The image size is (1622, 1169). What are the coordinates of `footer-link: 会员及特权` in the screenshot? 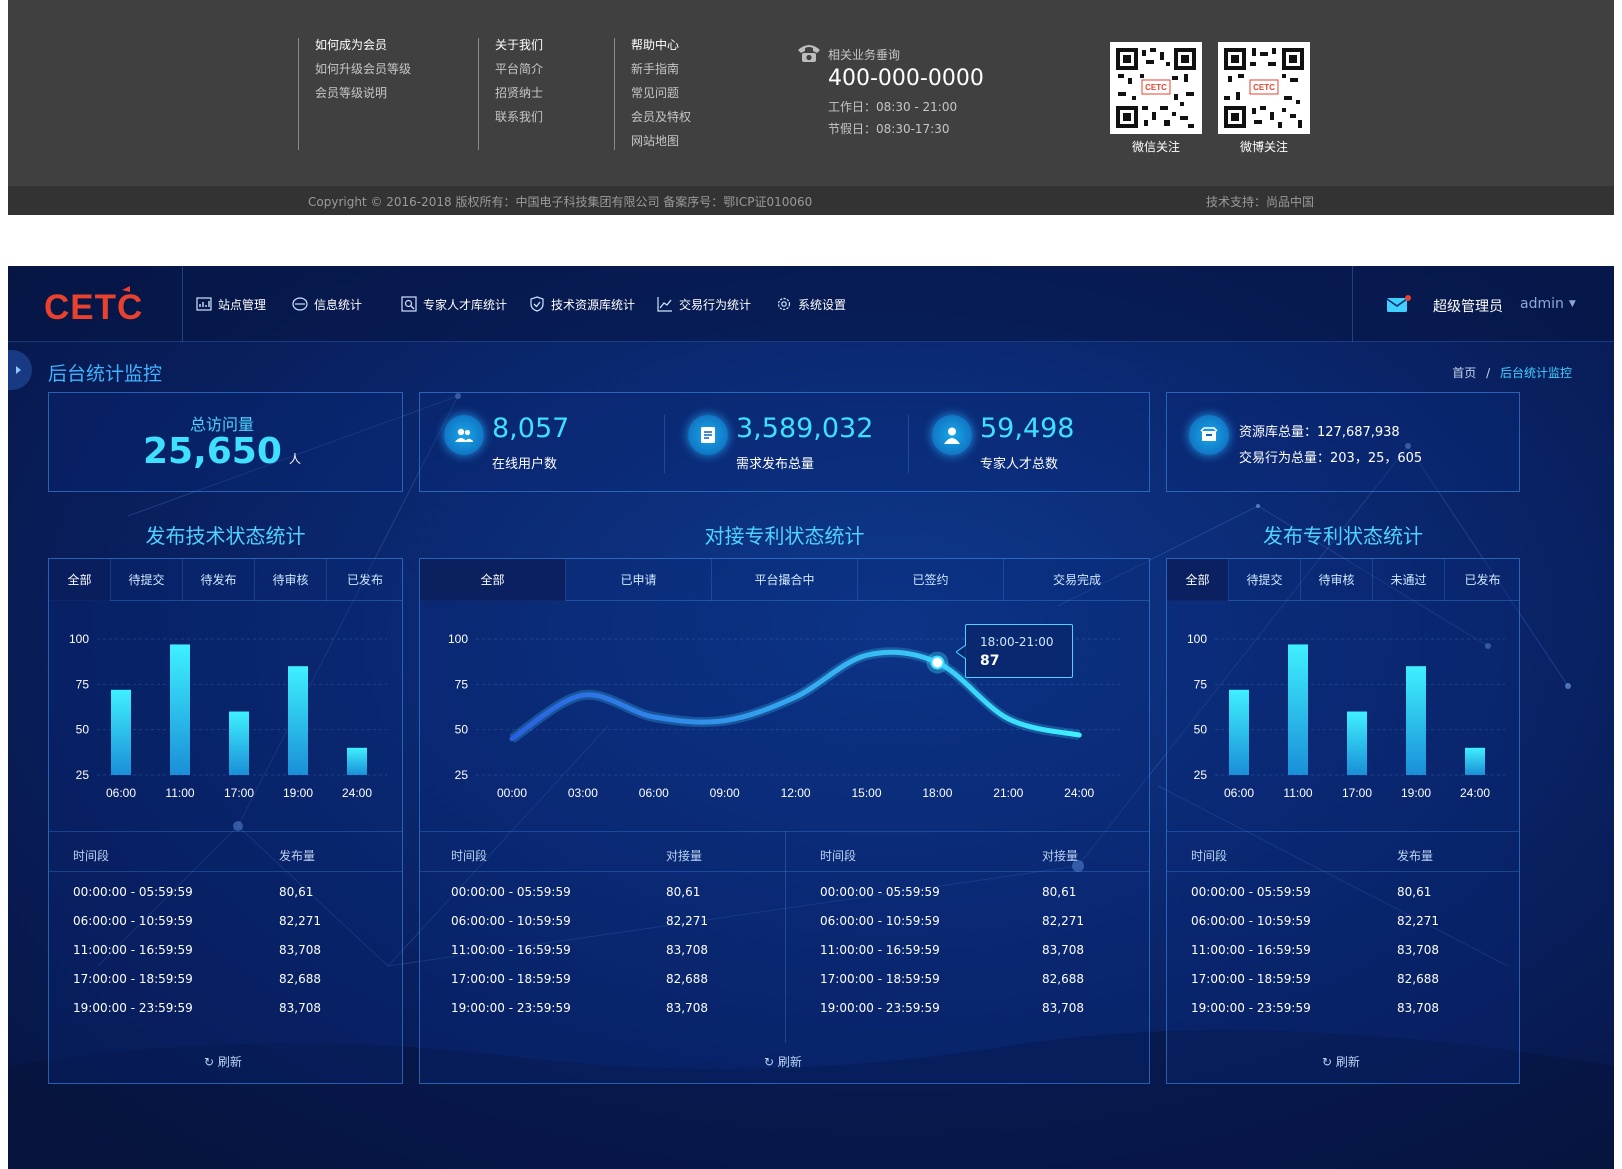 It's located at (661, 117).